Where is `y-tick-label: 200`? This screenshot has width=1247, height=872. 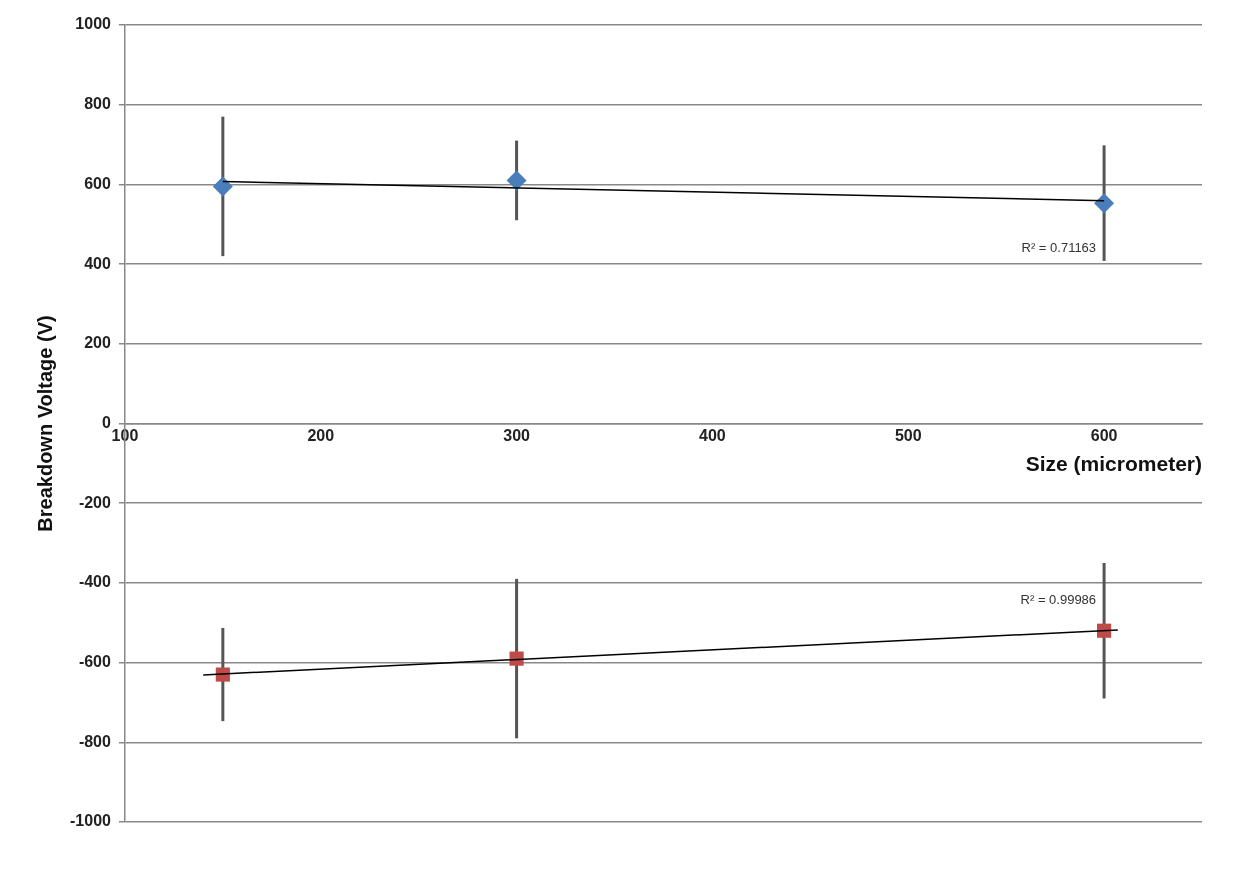
y-tick-label: 200 is located at coordinates (98, 343).